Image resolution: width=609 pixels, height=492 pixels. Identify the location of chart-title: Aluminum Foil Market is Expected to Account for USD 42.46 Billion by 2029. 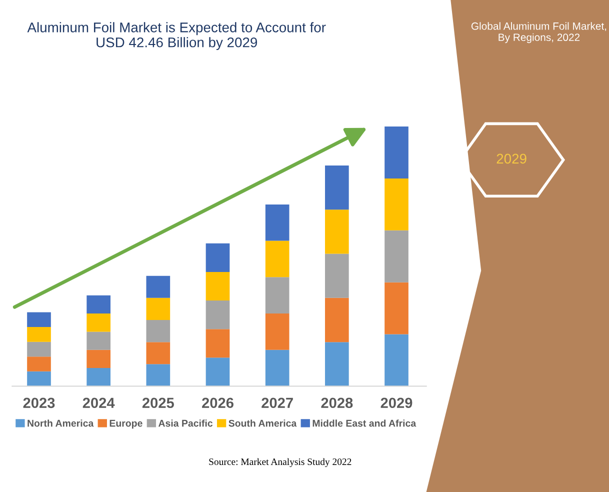
(176, 36).